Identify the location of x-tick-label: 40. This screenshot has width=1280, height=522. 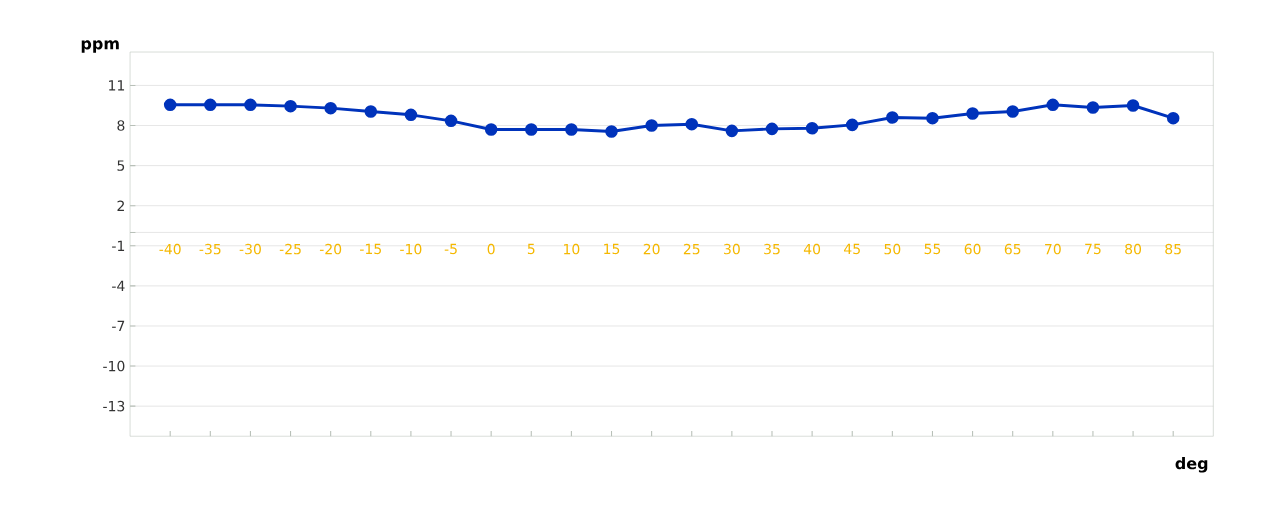
(812, 249).